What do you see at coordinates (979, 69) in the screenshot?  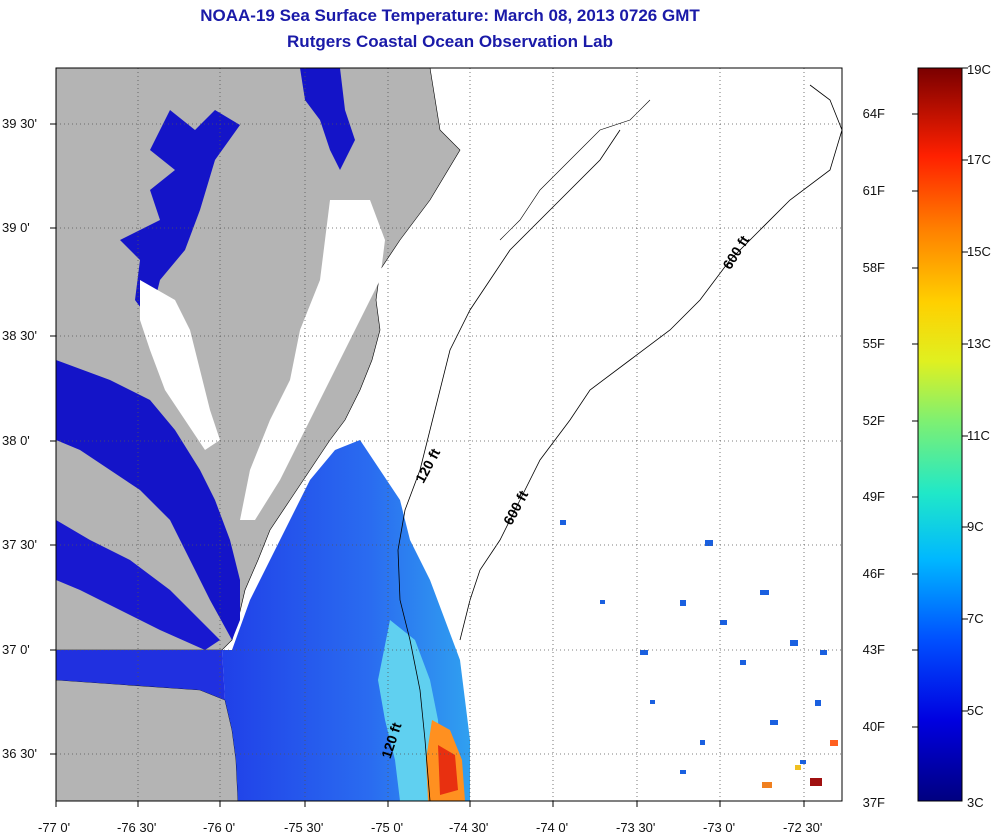 I see `colorbar-c-label: 19C` at bounding box center [979, 69].